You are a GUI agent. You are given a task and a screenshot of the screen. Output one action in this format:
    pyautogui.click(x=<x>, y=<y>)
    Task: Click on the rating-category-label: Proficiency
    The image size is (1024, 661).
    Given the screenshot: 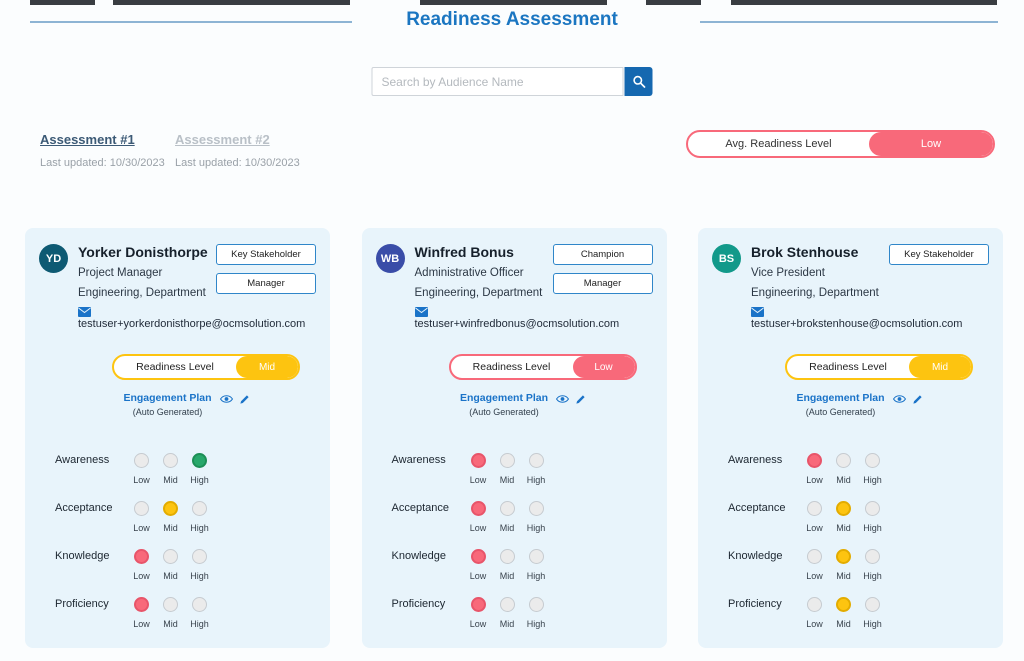 What is the action you would take?
    pyautogui.click(x=418, y=604)
    